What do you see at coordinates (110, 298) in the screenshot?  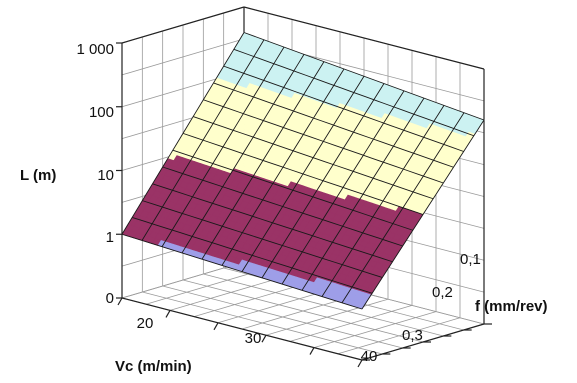 I see `z-tick-label: 0` at bounding box center [110, 298].